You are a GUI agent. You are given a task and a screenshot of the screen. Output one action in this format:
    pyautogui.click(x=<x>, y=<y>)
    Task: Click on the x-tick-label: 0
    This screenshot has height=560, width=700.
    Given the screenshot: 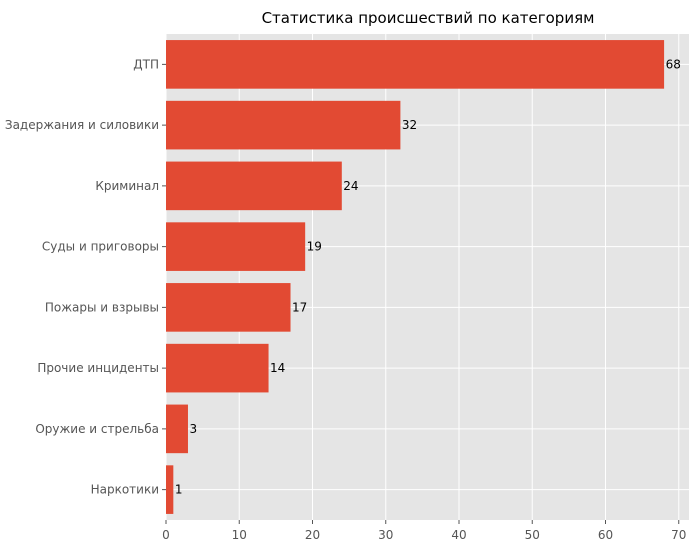 What is the action you would take?
    pyautogui.click(x=166, y=535)
    